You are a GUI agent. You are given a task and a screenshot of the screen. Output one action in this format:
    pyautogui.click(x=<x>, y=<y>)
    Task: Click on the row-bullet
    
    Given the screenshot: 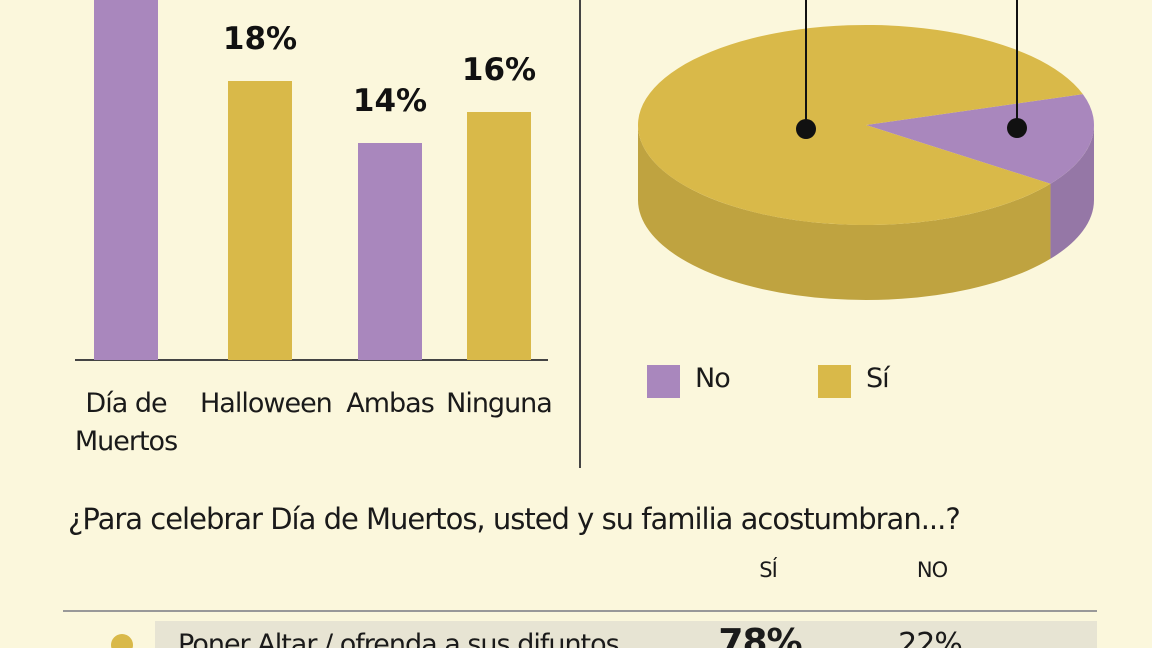 What is the action you would take?
    pyautogui.click(x=122, y=641)
    